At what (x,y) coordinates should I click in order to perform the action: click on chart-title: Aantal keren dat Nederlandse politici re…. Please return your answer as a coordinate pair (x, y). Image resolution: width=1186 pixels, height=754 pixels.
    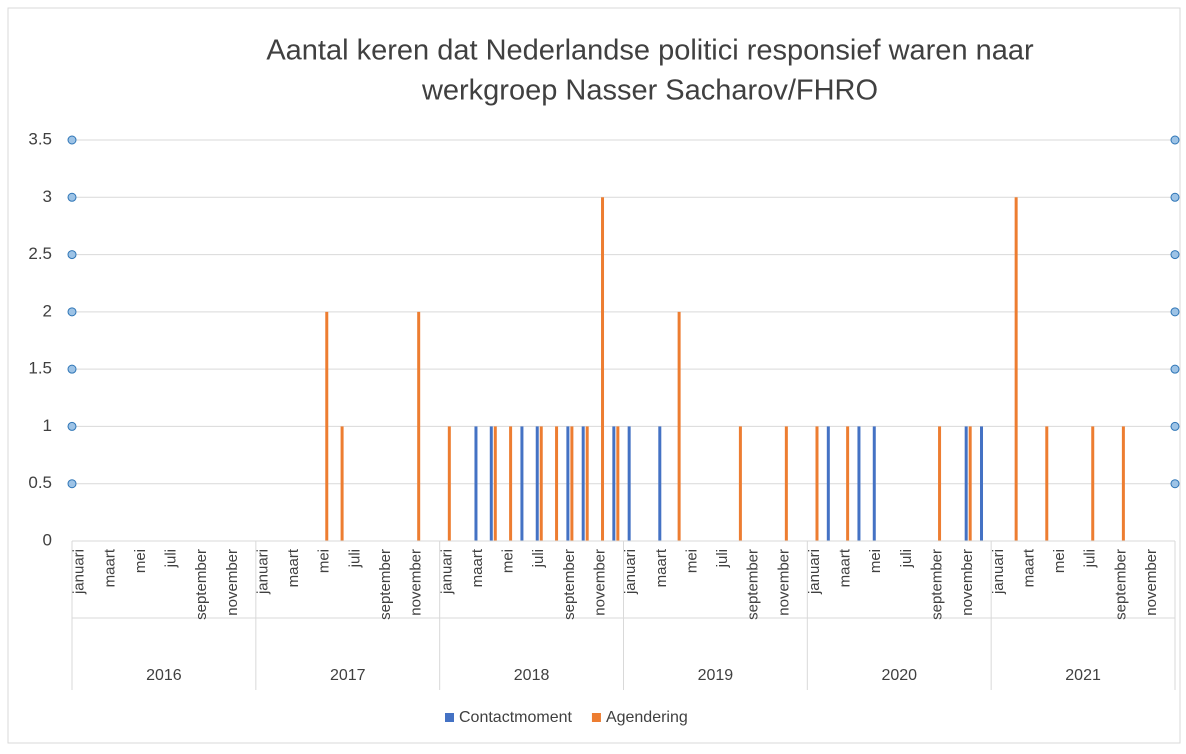
    Looking at the image, I should click on (650, 51).